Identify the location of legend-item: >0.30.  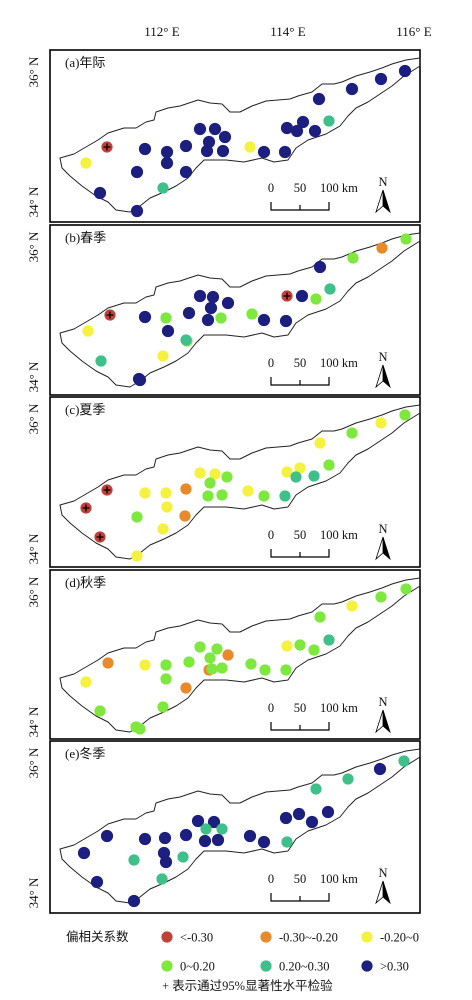
(385, 967).